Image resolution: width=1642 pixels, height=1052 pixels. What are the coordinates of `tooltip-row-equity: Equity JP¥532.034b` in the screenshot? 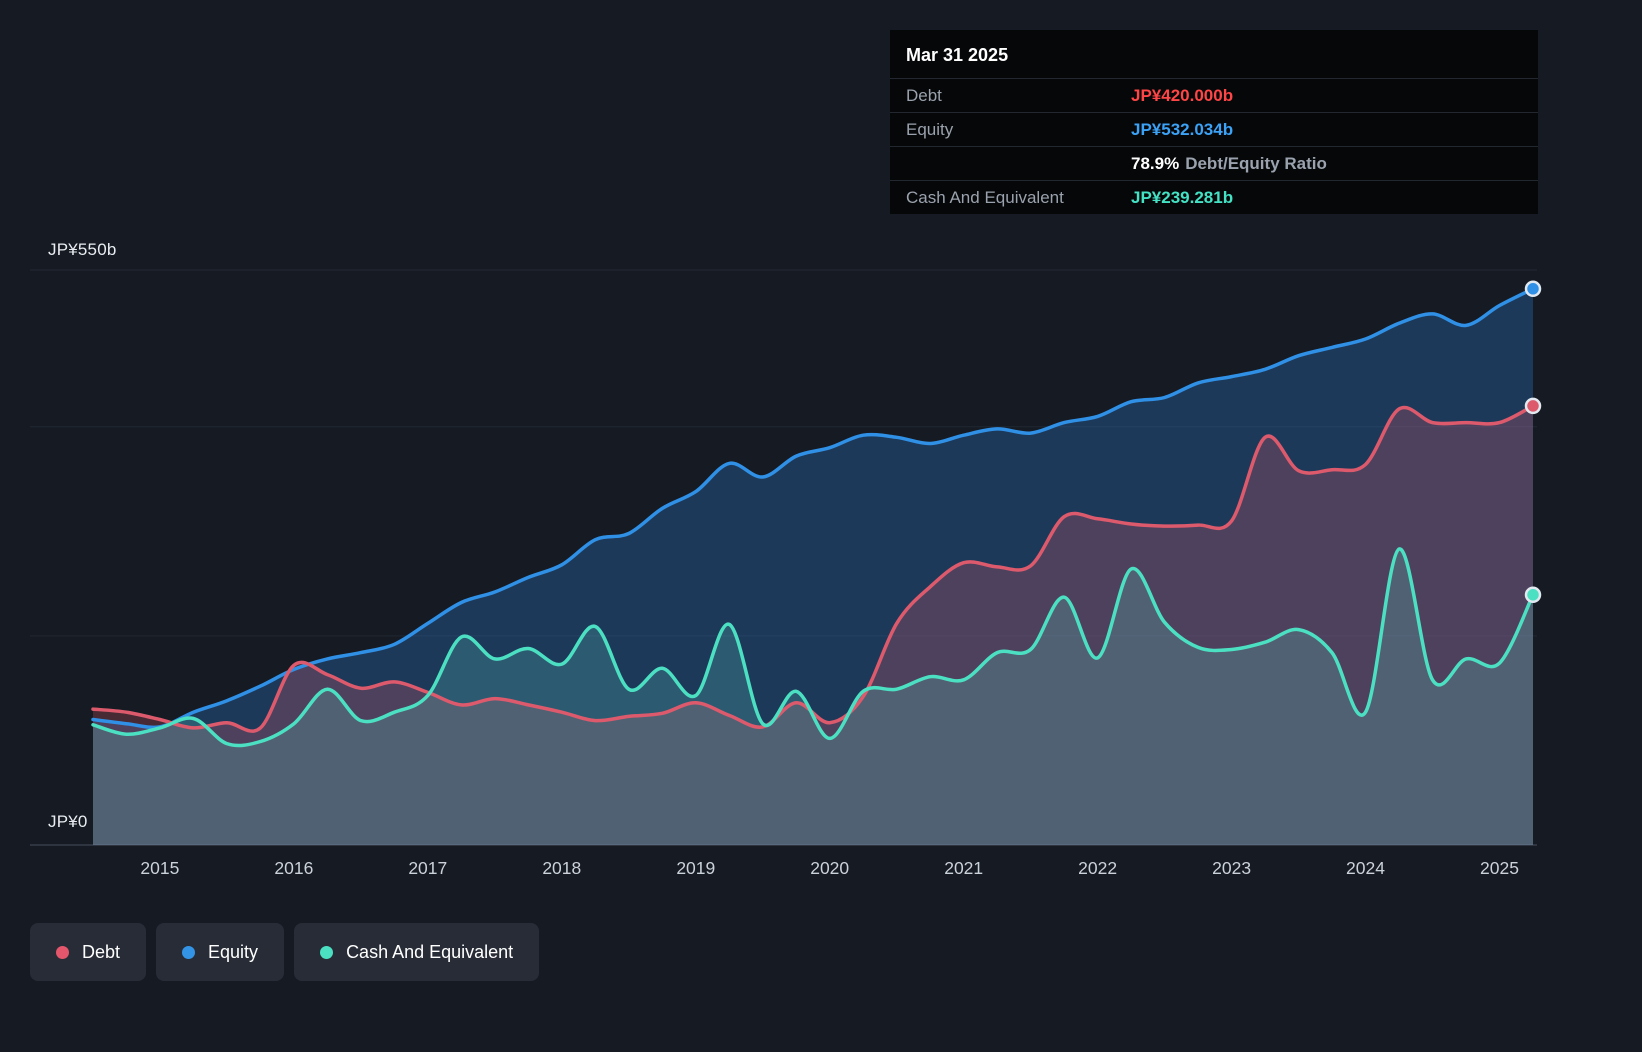 It's located at (1214, 129).